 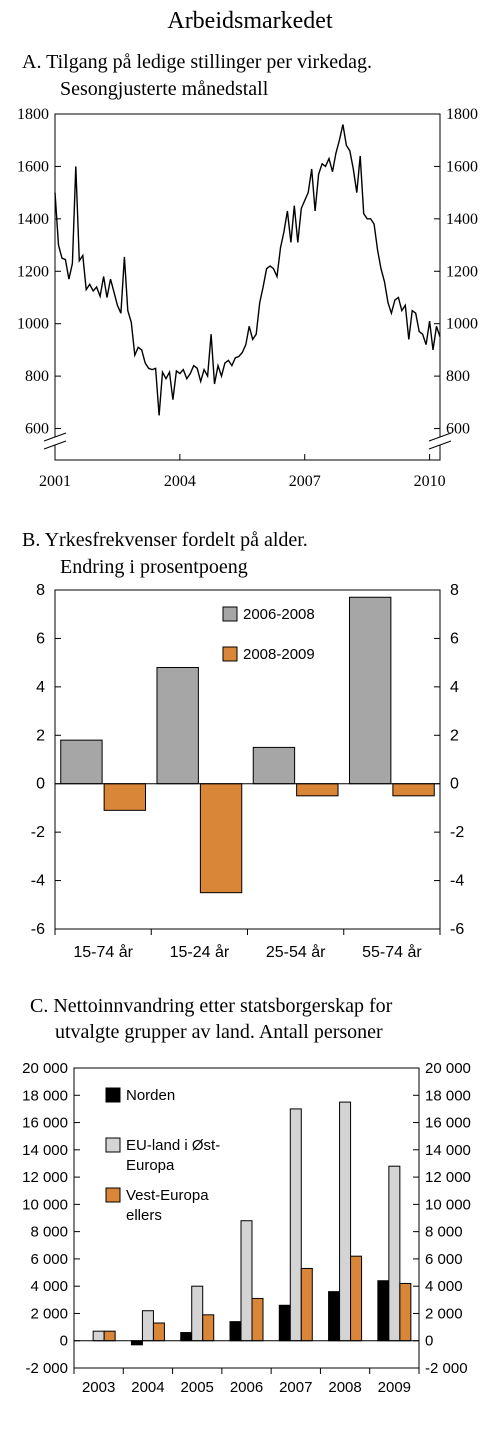 What do you see at coordinates (394, 1253) in the screenshot?
I see `chart-c-bar-eu-ost-2009` at bounding box center [394, 1253].